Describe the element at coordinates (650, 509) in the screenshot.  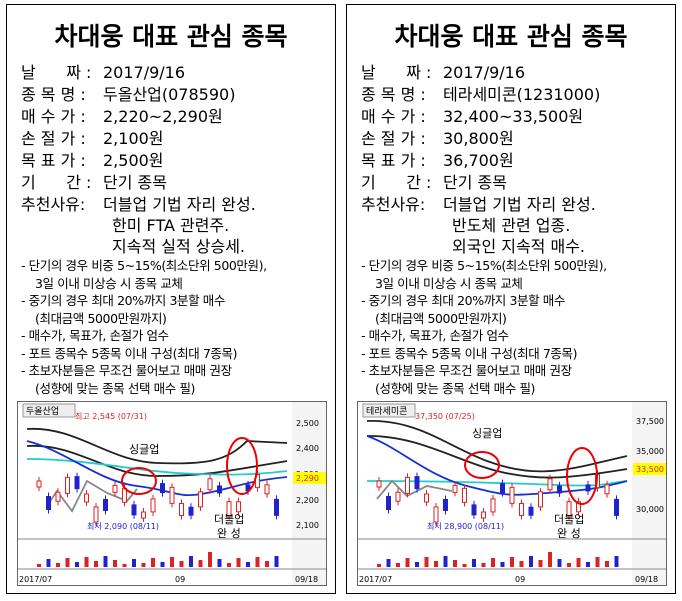
I see `y-tick-label: 30,000` at that location.